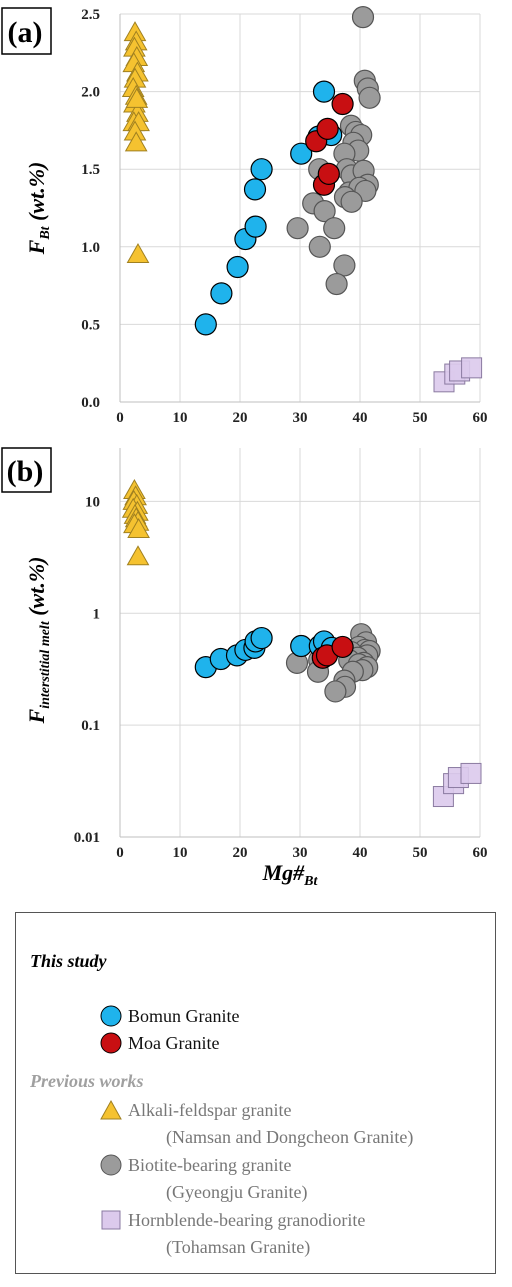 The width and height of the screenshot is (512, 1287). What do you see at coordinates (174, 1042) in the screenshot?
I see `legend-label-moa: Moa Granite` at bounding box center [174, 1042].